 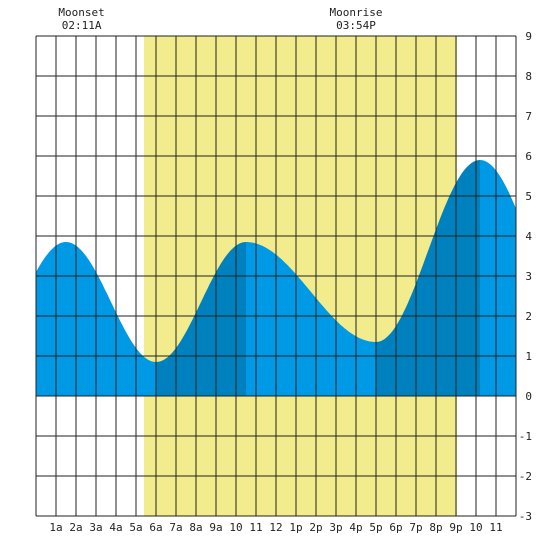 What do you see at coordinates (75, 527) in the screenshot?
I see `x-tick-label: 2a` at bounding box center [75, 527].